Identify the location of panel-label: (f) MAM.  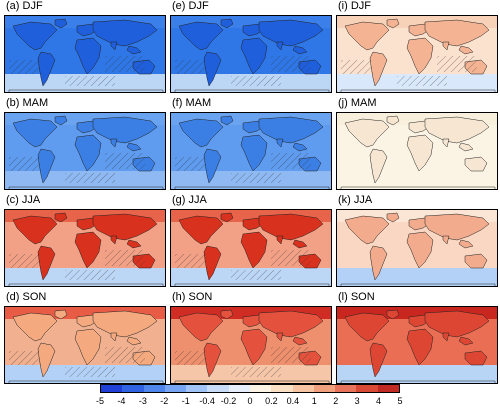
(192, 103).